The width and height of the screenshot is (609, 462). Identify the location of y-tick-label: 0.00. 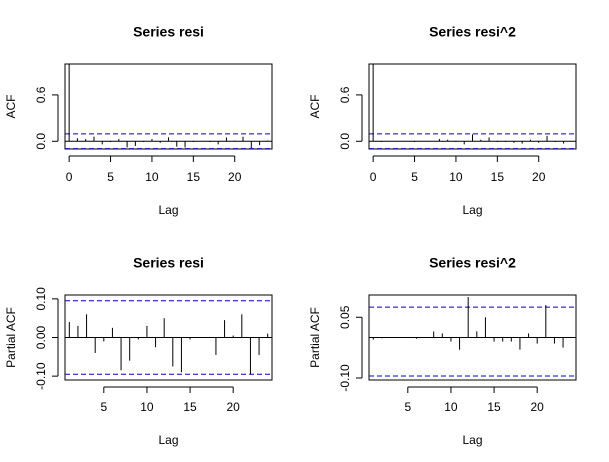
(41, 337).